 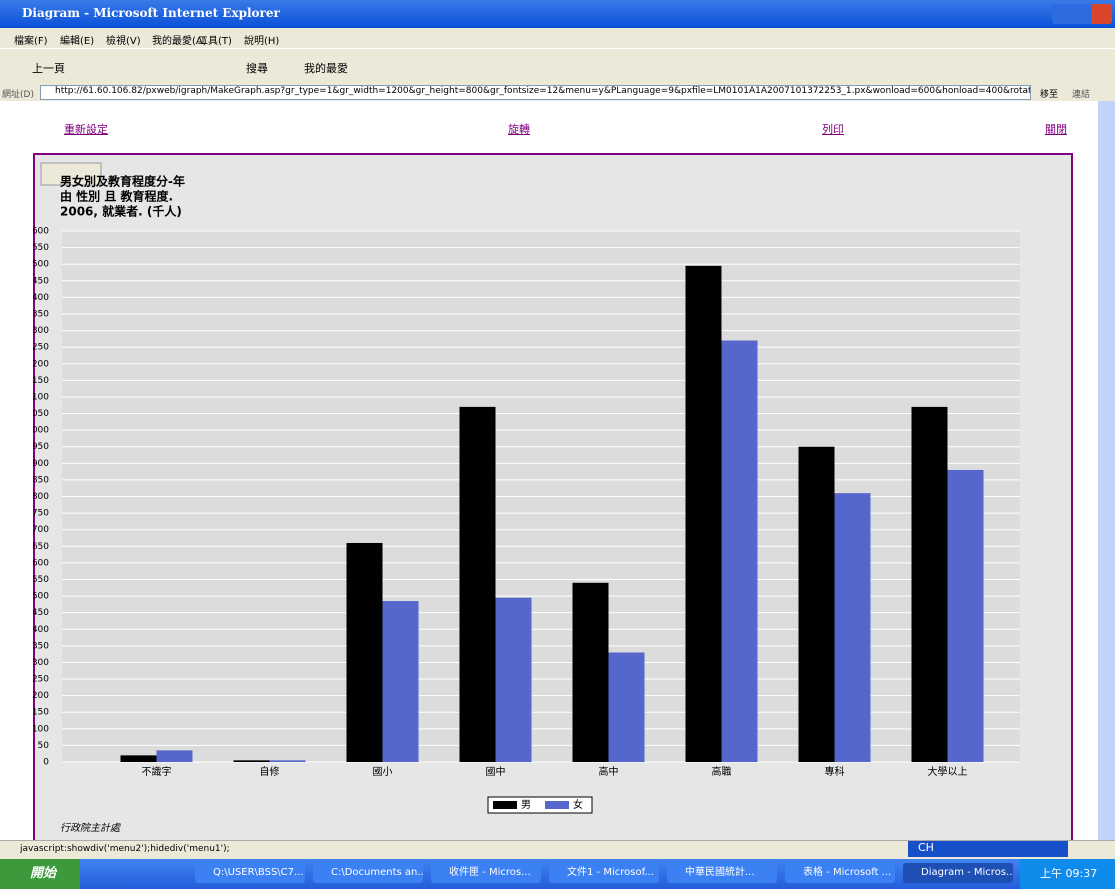 What do you see at coordinates (578, 804) in the screenshot?
I see `legend-label: 女` at bounding box center [578, 804].